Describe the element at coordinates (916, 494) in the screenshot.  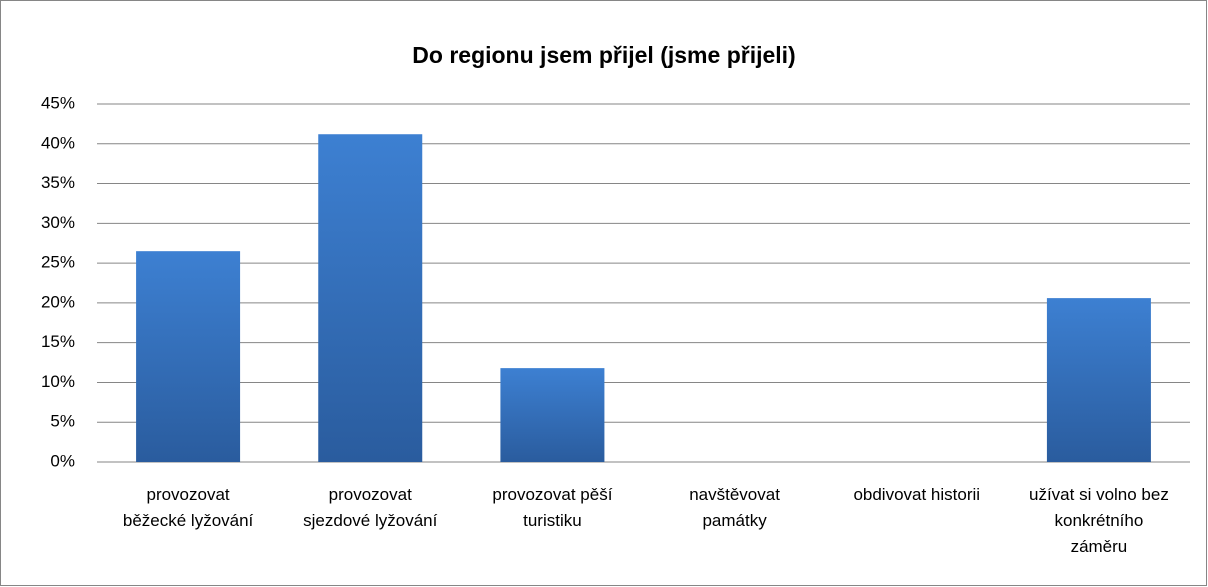
I see `x-tick-label: obdivovat historii` at that location.